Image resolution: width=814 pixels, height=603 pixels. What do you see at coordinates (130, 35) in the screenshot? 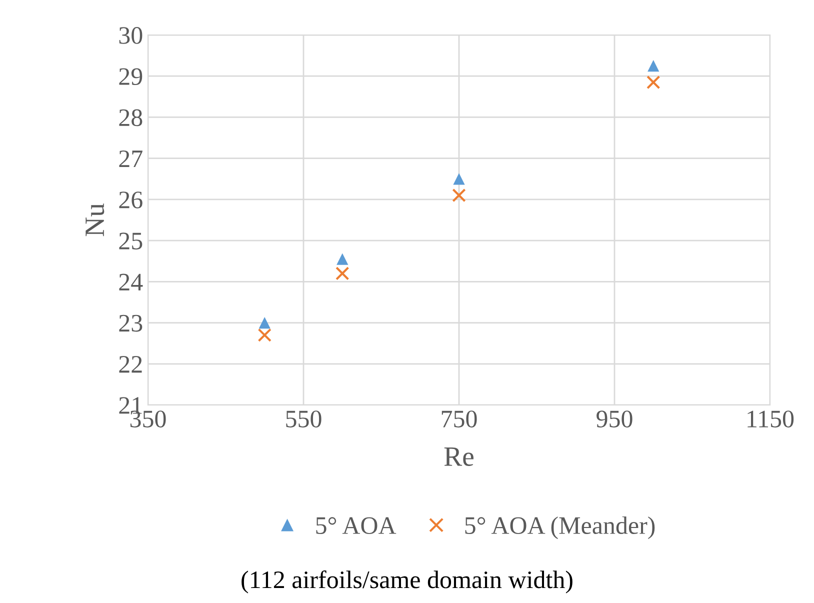
I see `y-tick-label: 30` at bounding box center [130, 35].